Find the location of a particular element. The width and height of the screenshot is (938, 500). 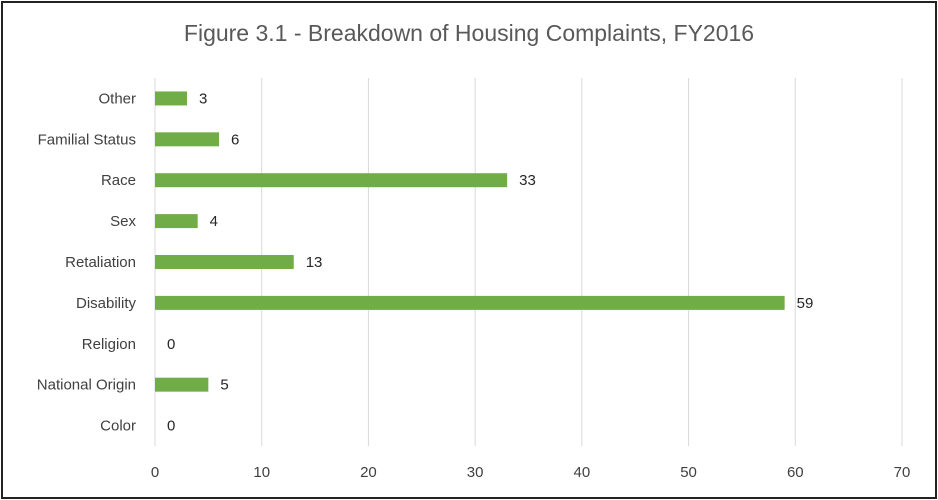

x-tick-label: 0 is located at coordinates (155, 472).